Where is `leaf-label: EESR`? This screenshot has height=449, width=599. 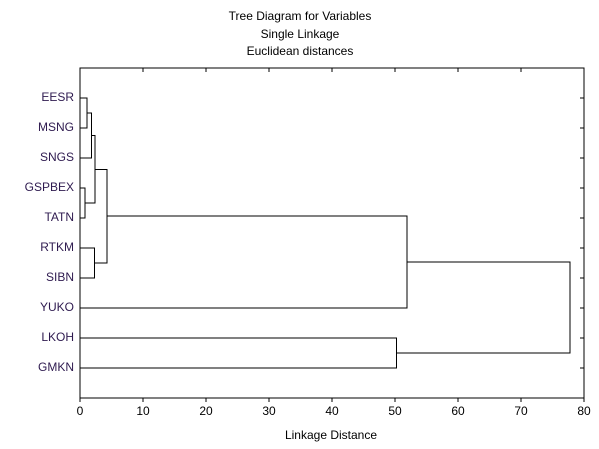
leaf-label: EESR is located at coordinates (57, 97).